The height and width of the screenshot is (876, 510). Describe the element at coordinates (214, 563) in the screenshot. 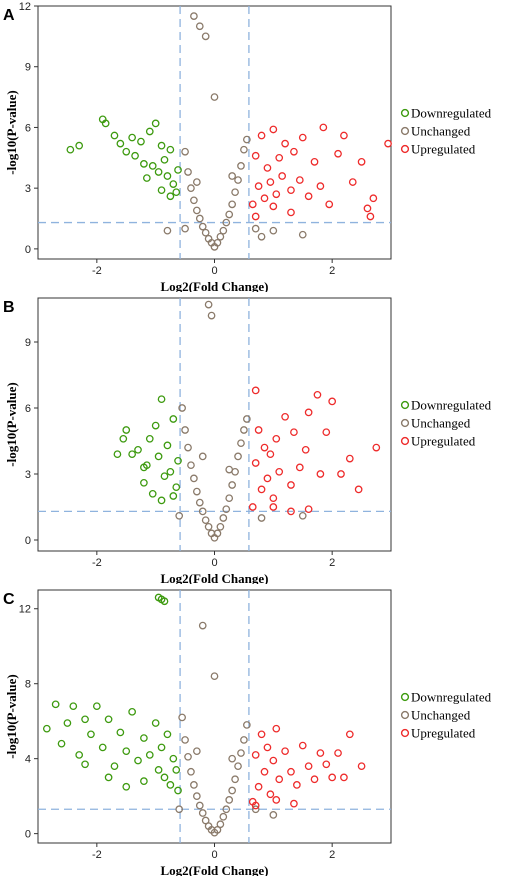

I see `x-tick-label: 0` at that location.